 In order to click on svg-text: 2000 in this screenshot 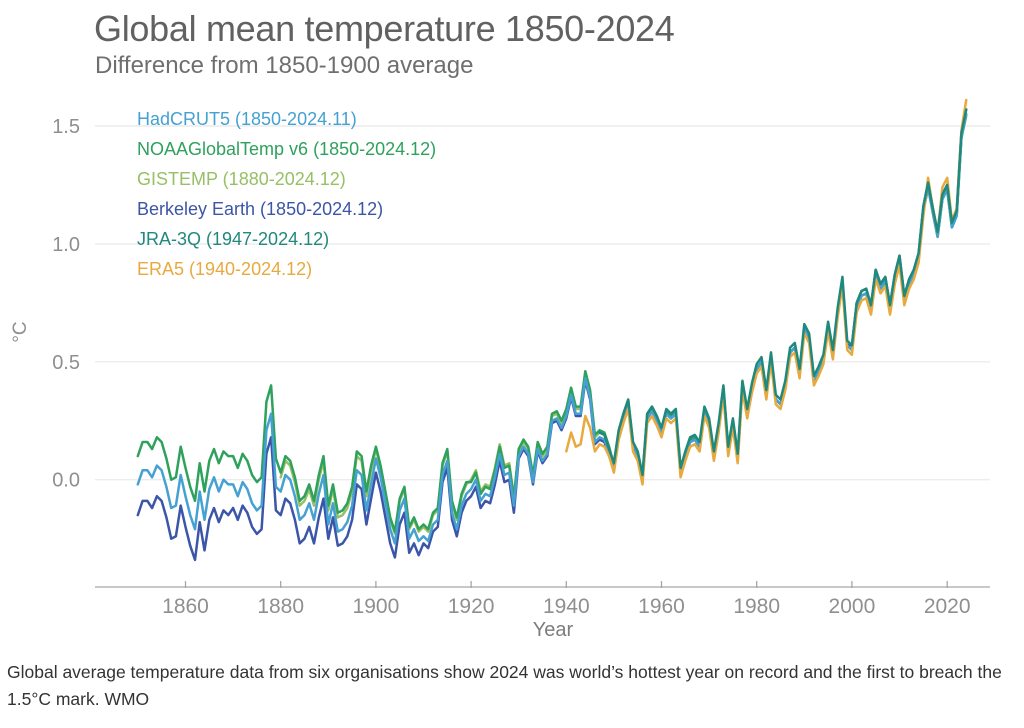, I will do `click(852, 606)`.